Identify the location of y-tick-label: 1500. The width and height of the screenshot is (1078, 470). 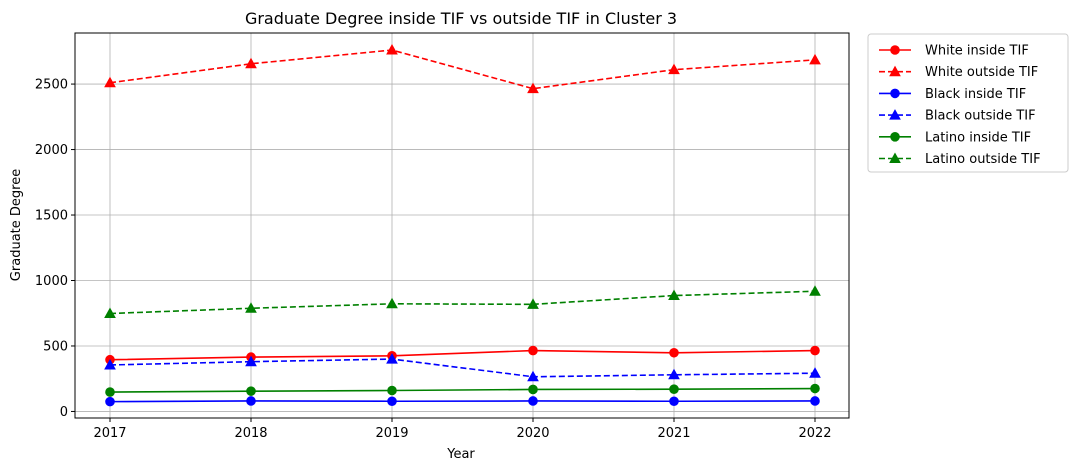
(51, 216).